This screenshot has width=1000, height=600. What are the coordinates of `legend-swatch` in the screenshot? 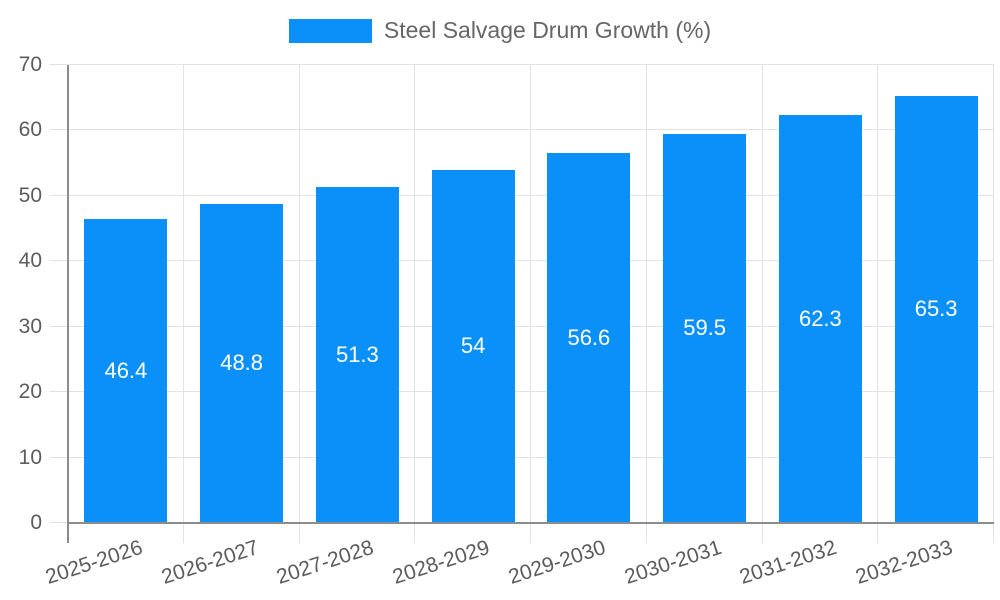 It's located at (330, 30).